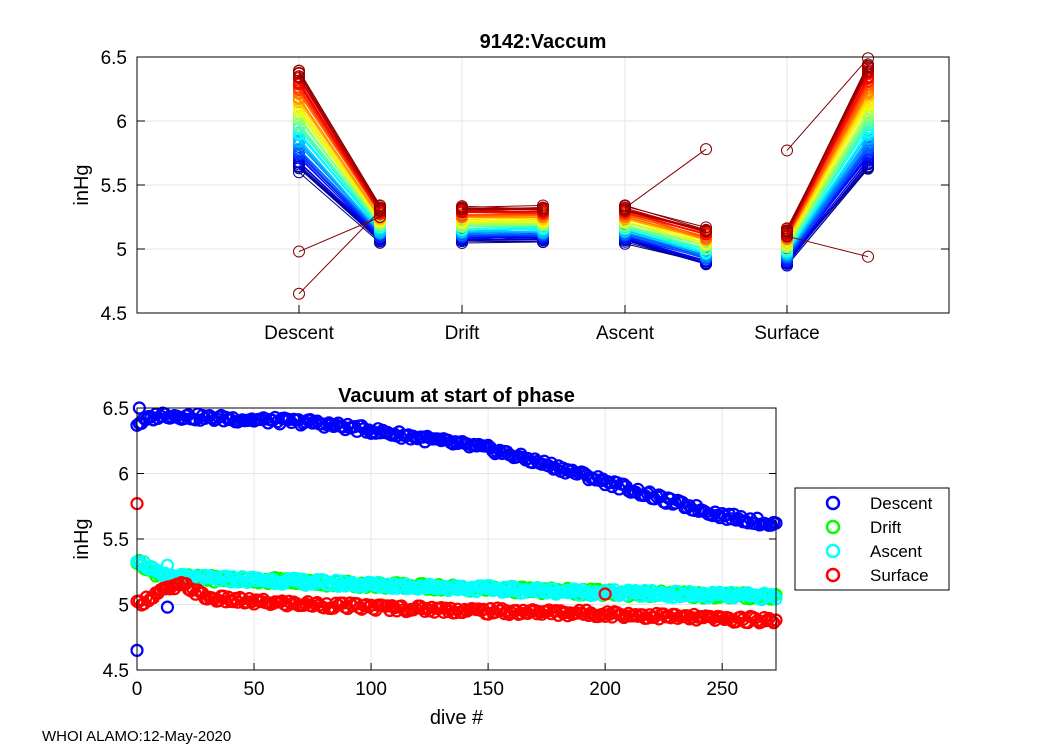  What do you see at coordinates (872, 539) in the screenshot?
I see `legend-box` at bounding box center [872, 539].